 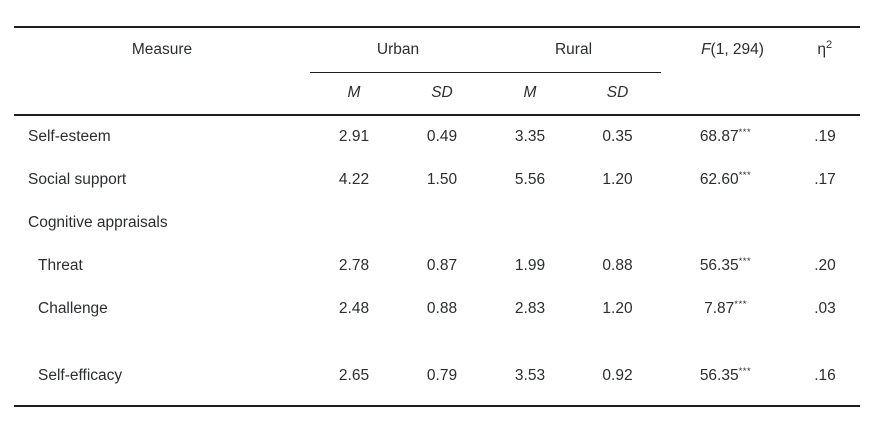 I want to click on f-value: 62.60***, so click(x=725, y=179).